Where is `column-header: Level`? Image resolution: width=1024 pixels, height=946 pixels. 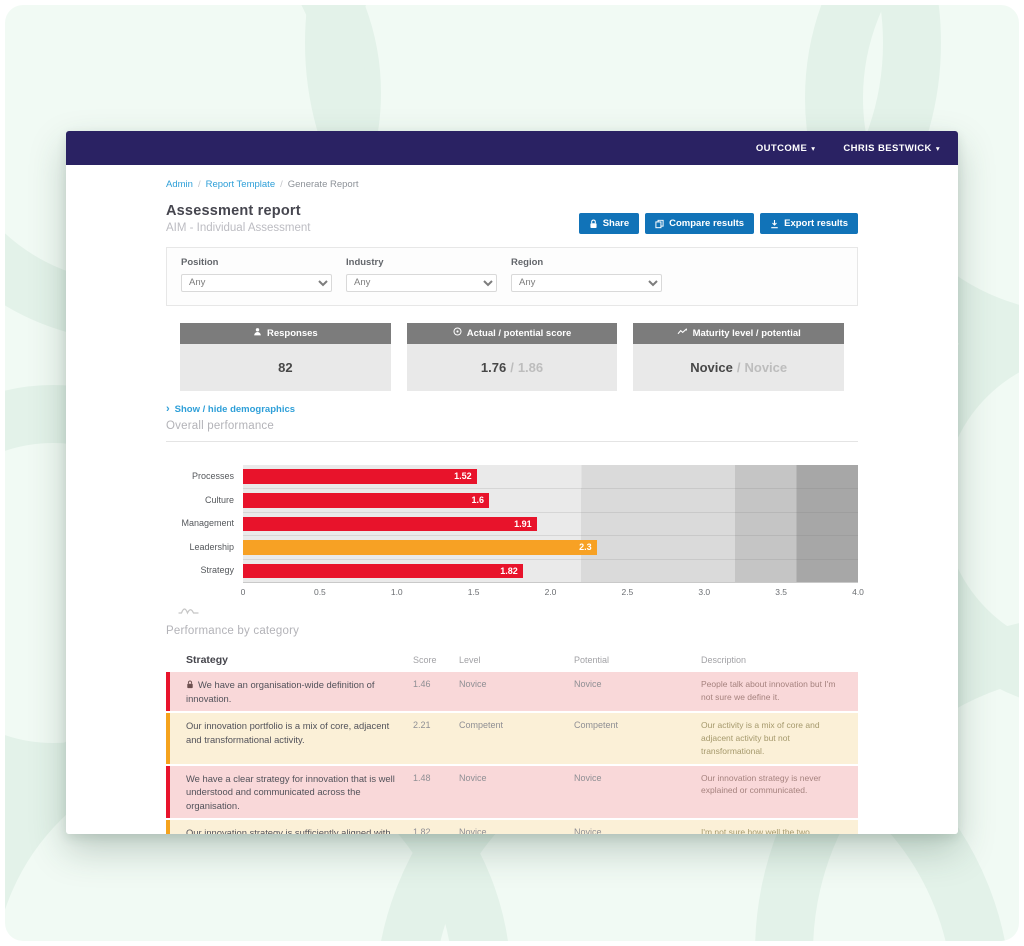
column-header: Level is located at coordinates (470, 660).